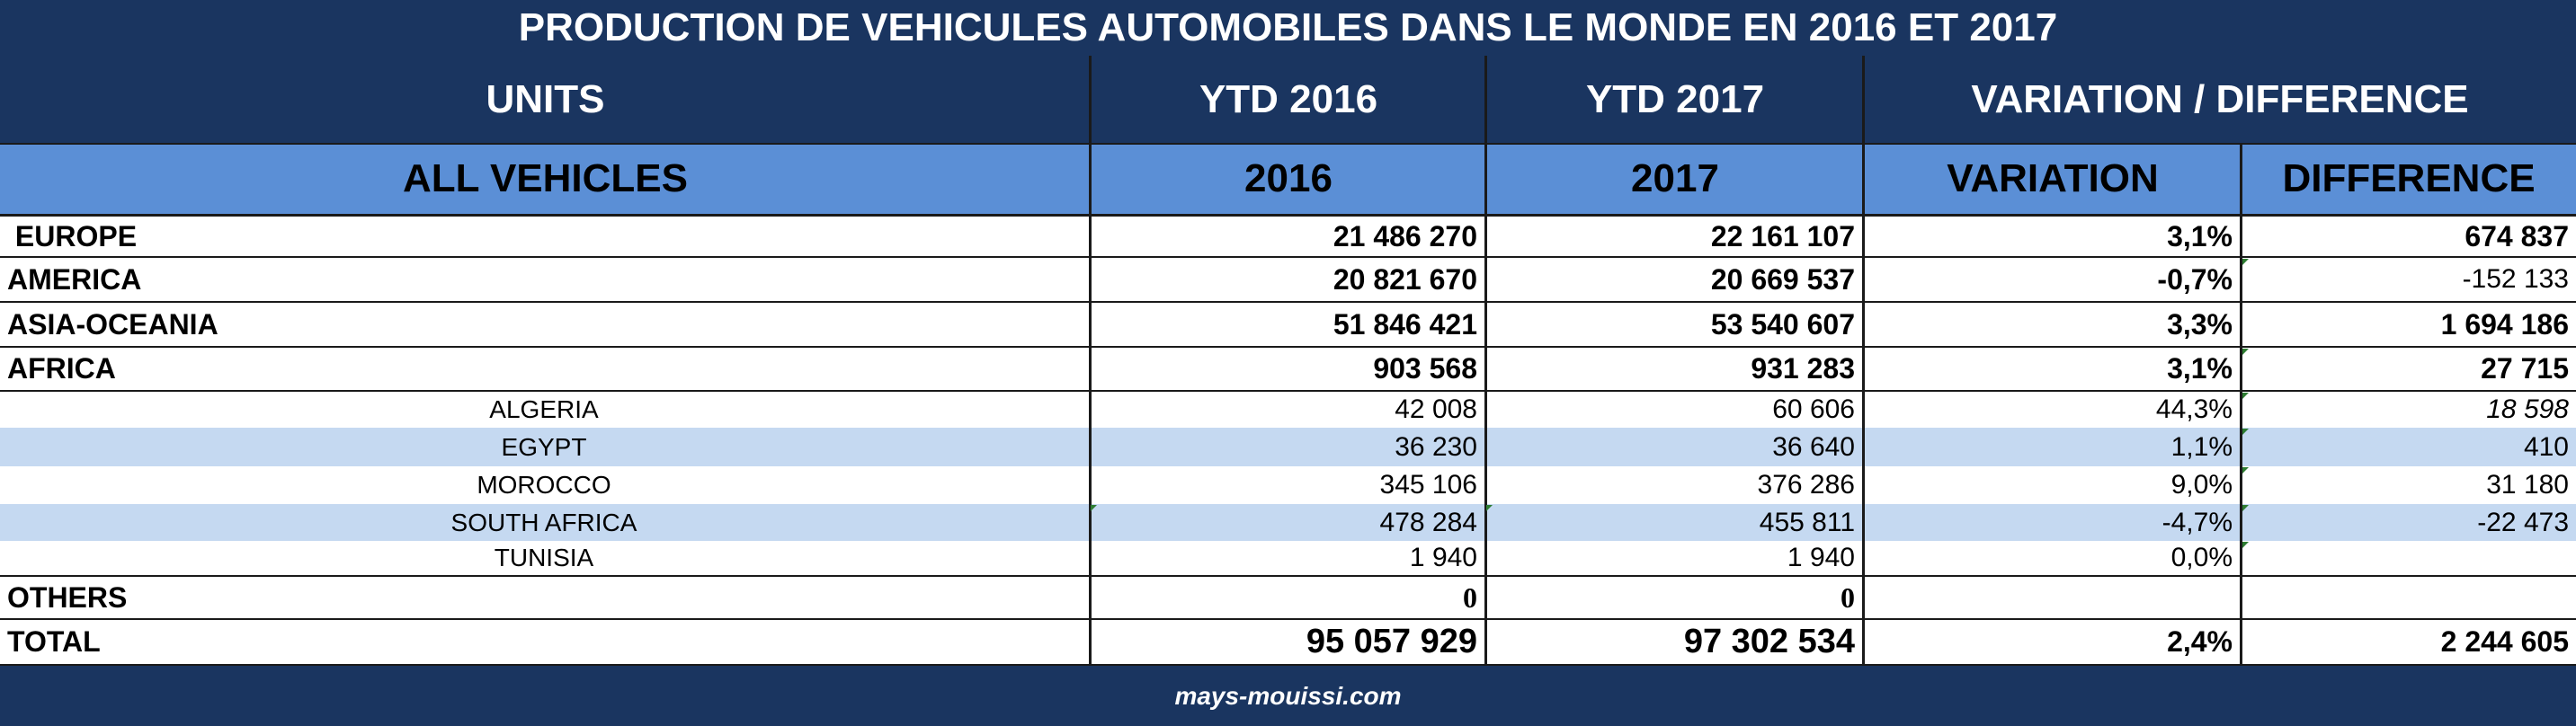 This screenshot has height=726, width=2576. What do you see at coordinates (2220, 99) in the screenshot?
I see `header-variation-difference: VARIATION / DIFFERENCE` at bounding box center [2220, 99].